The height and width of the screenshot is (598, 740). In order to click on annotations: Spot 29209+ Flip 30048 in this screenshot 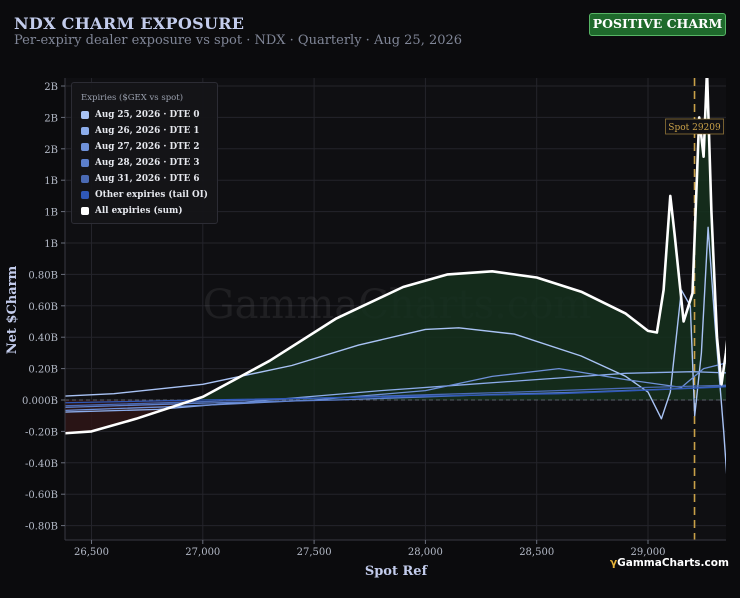, I will do `click(694, 126)`.